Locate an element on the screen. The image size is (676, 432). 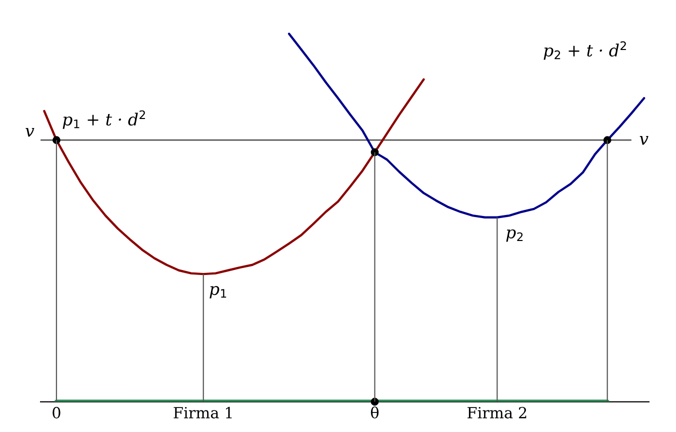
ref-line-label: v is located at coordinates (30, 132).